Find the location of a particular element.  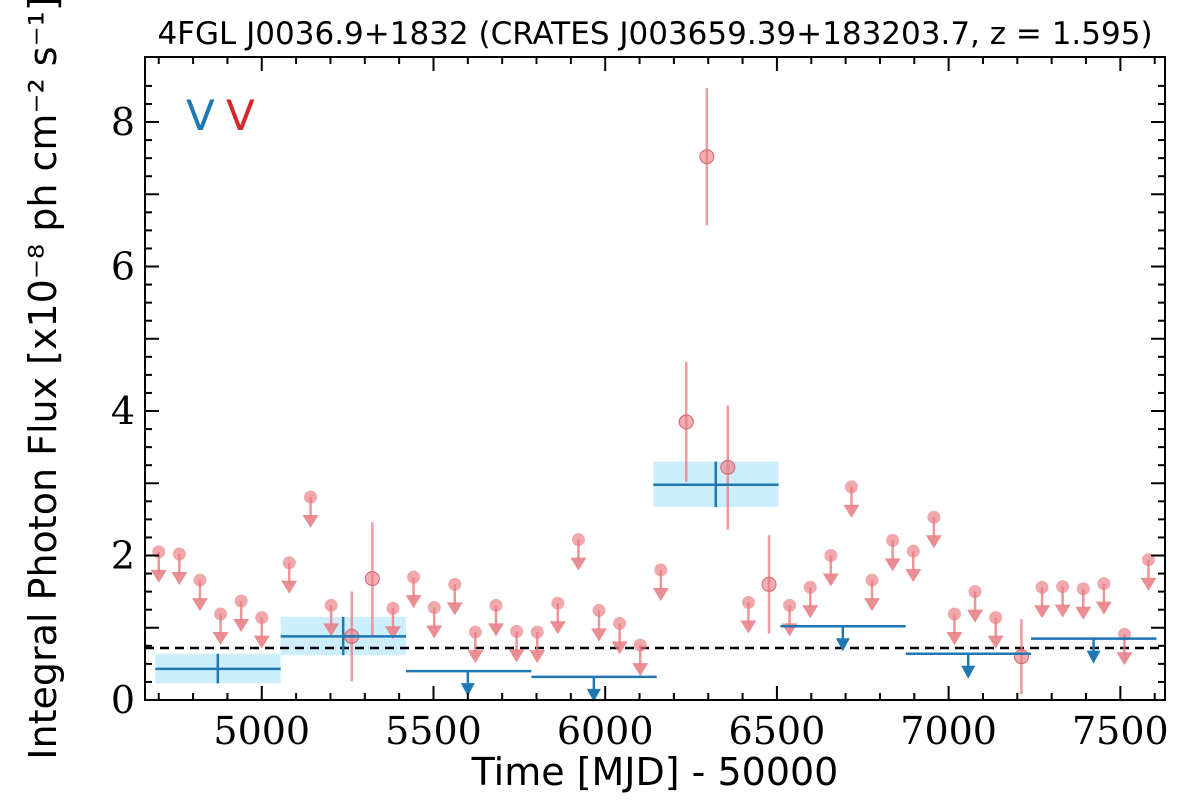

y-tick-label: 4 is located at coordinates (123, 411).